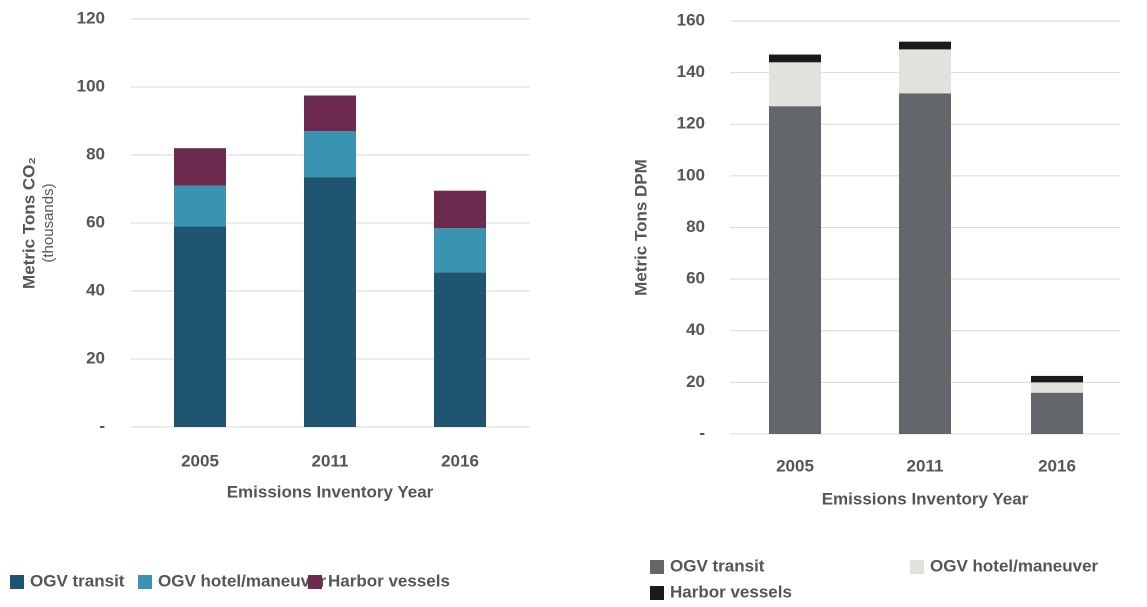 The image size is (1147, 607). Describe the element at coordinates (691, 71) in the screenshot. I see `y-tick-label: 140` at that location.